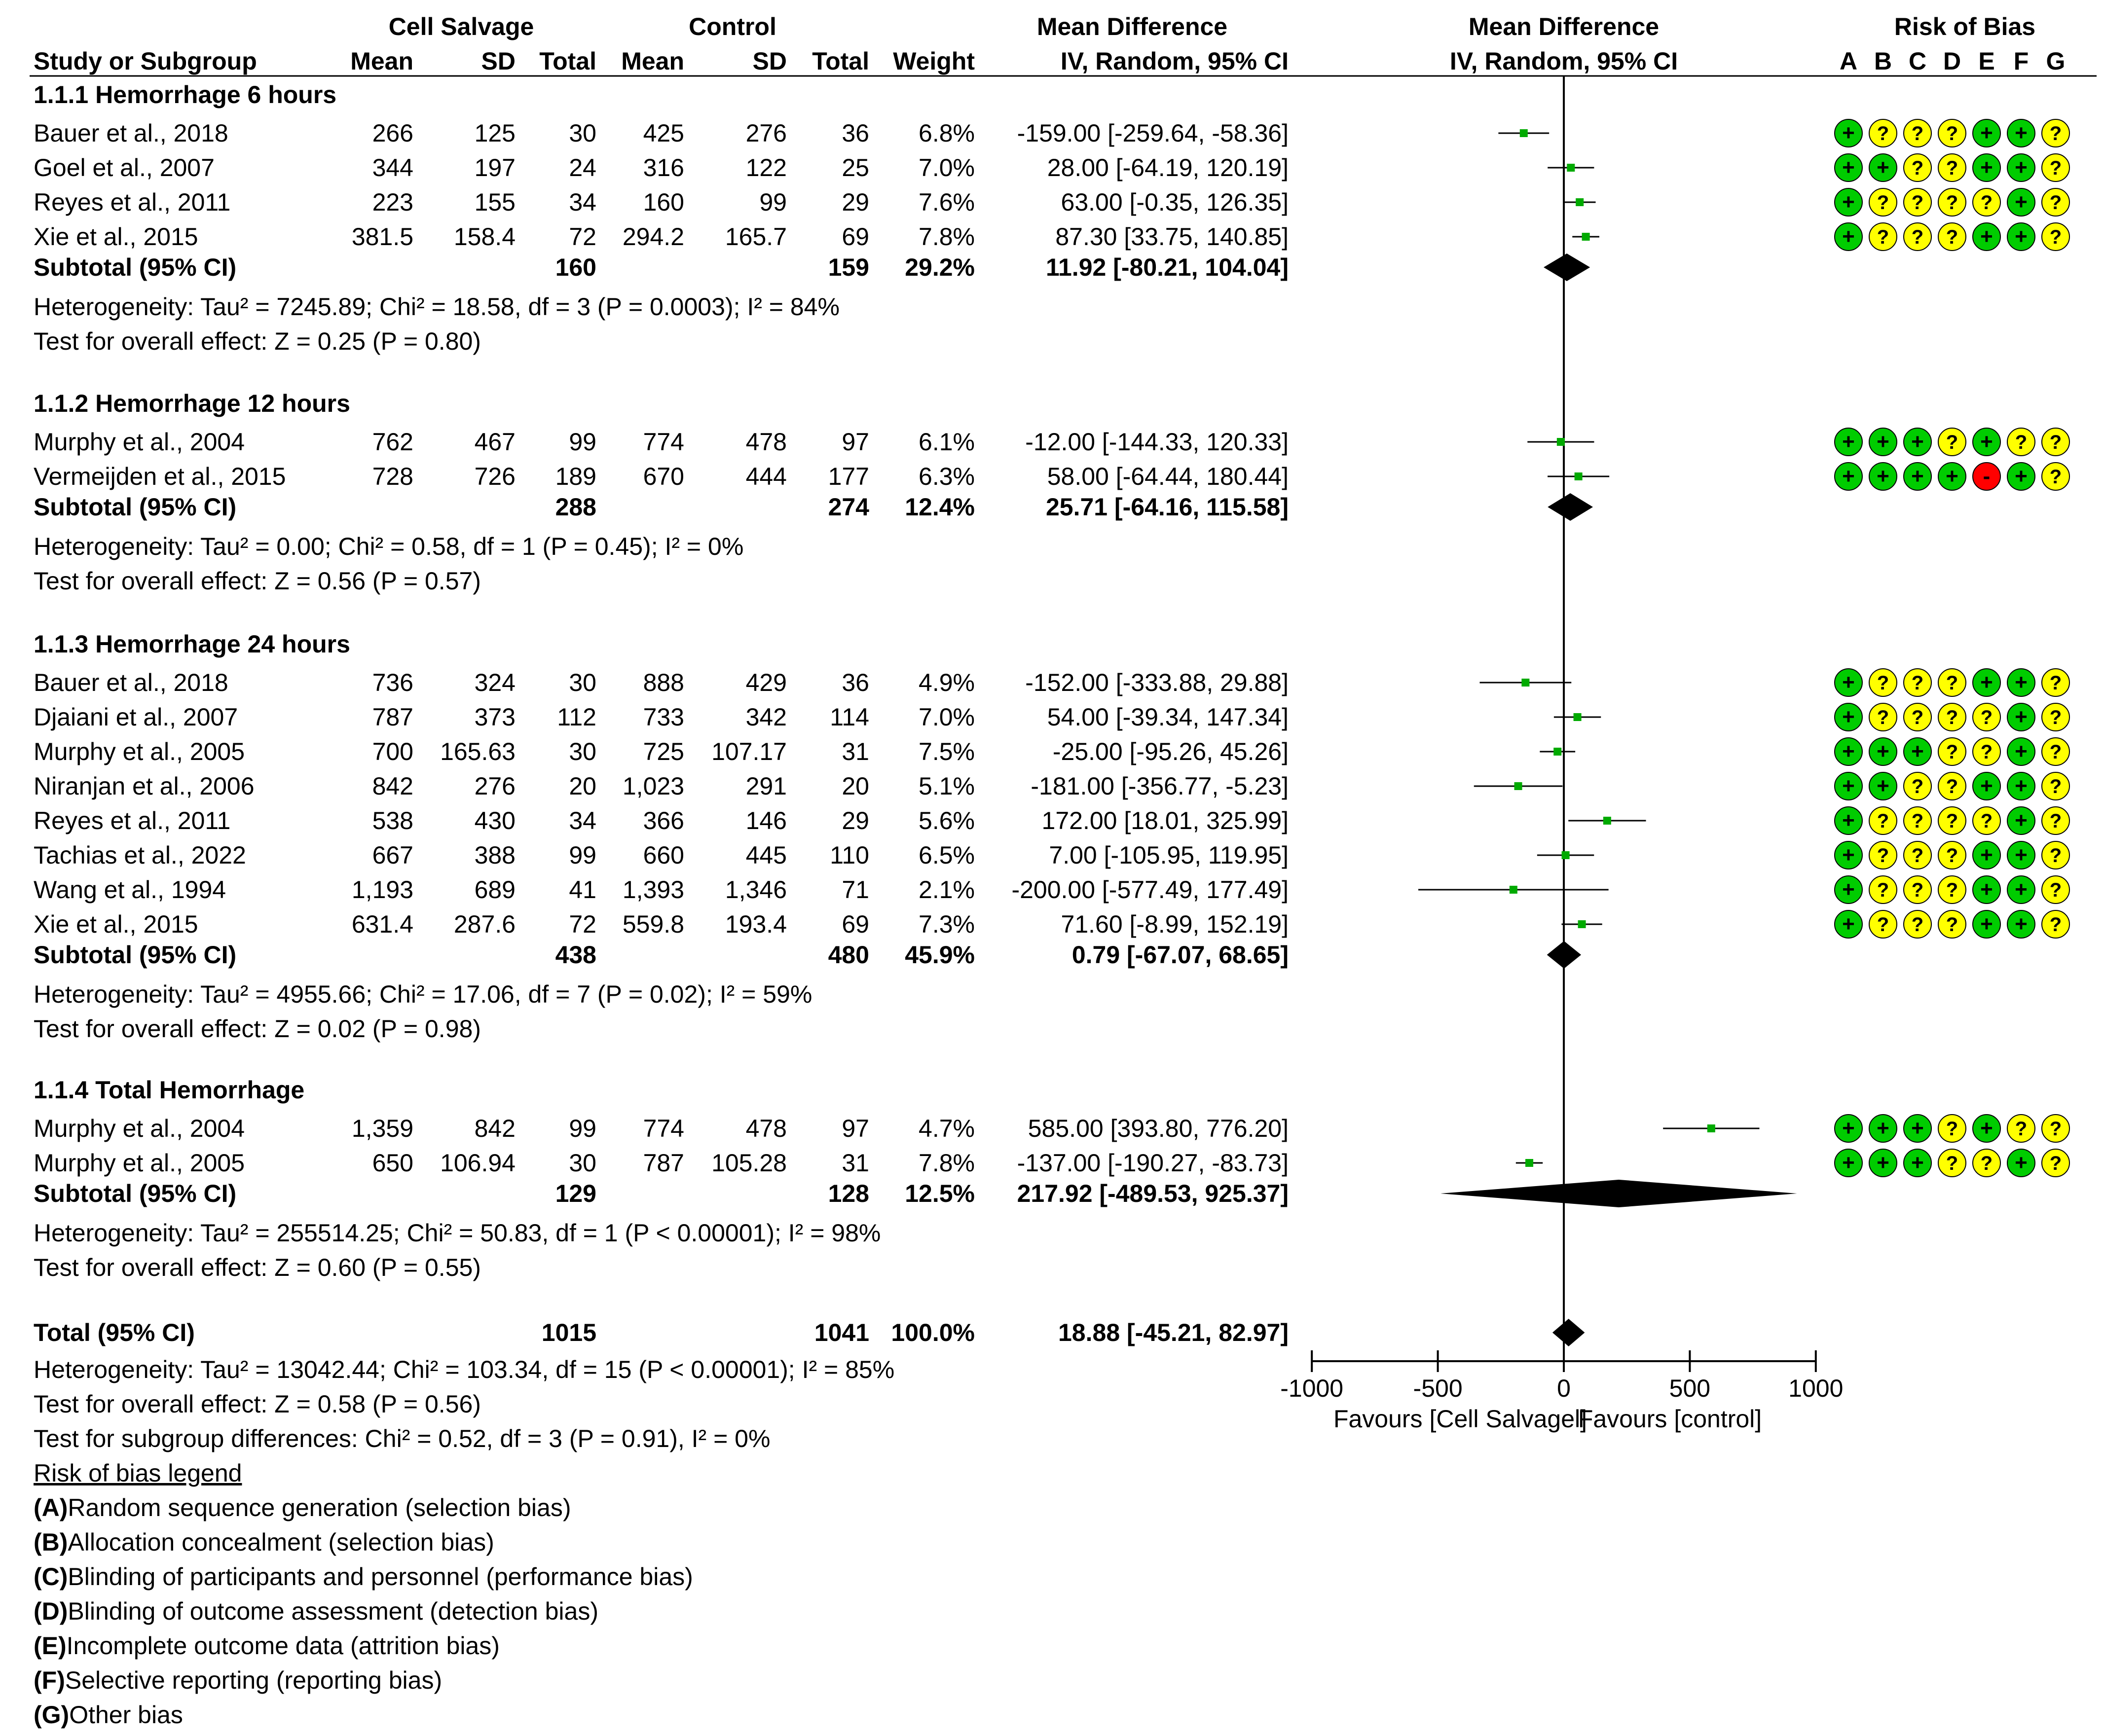  Describe the element at coordinates (582, 890) in the screenshot. I see `study-total-exp: 41` at that location.